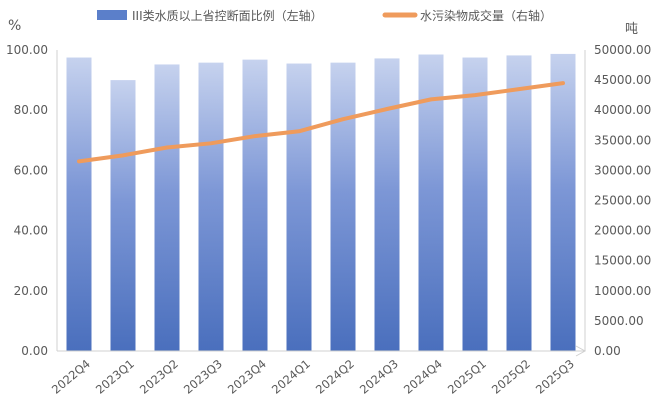 This screenshot has width=660, height=419. What do you see at coordinates (423, 377) in the screenshot?
I see `x-tick-label: 2024Q4` at bounding box center [423, 377].